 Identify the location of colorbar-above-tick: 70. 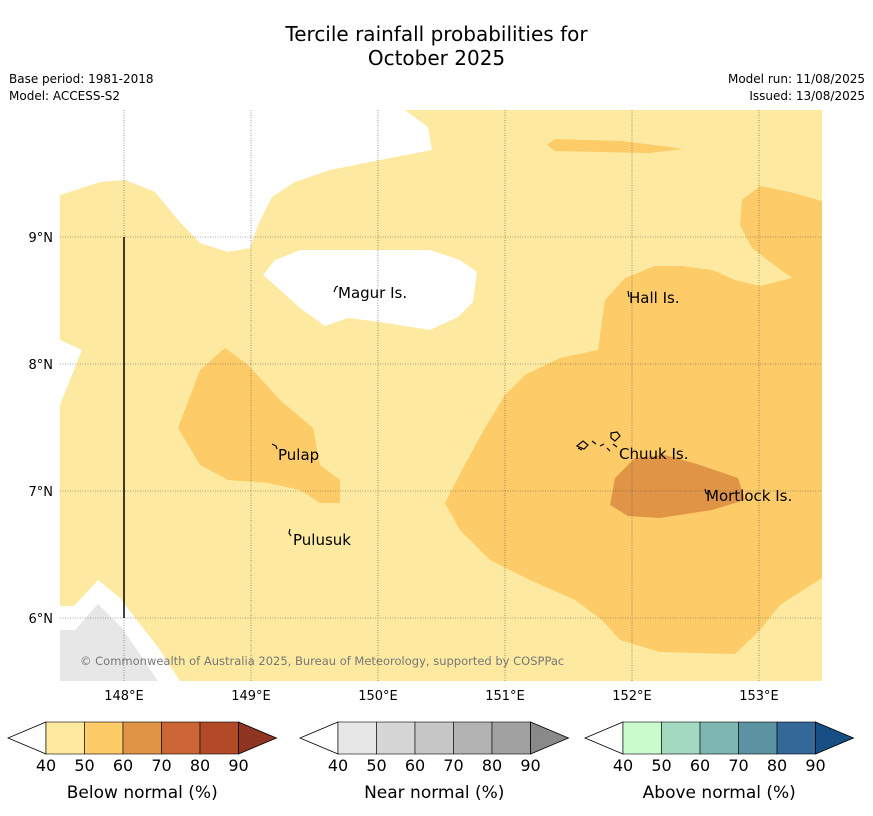
(738, 765).